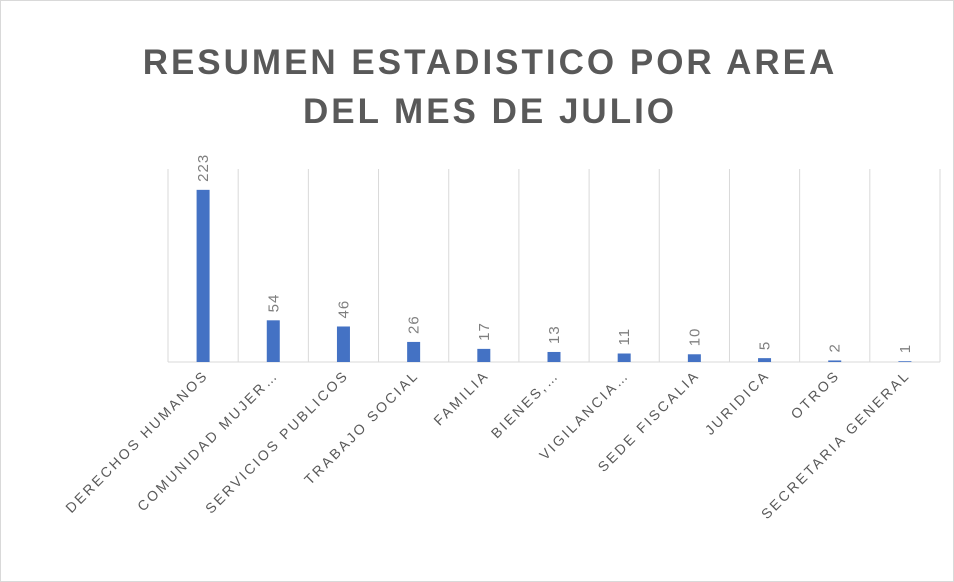 This screenshot has width=954, height=582. I want to click on data-label: 17, so click(484, 331).